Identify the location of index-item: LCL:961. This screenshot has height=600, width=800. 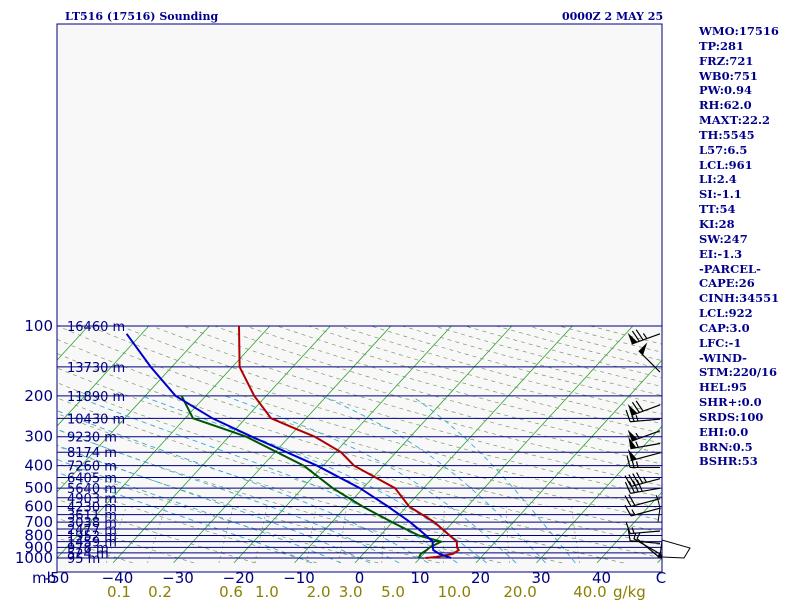
(726, 164).